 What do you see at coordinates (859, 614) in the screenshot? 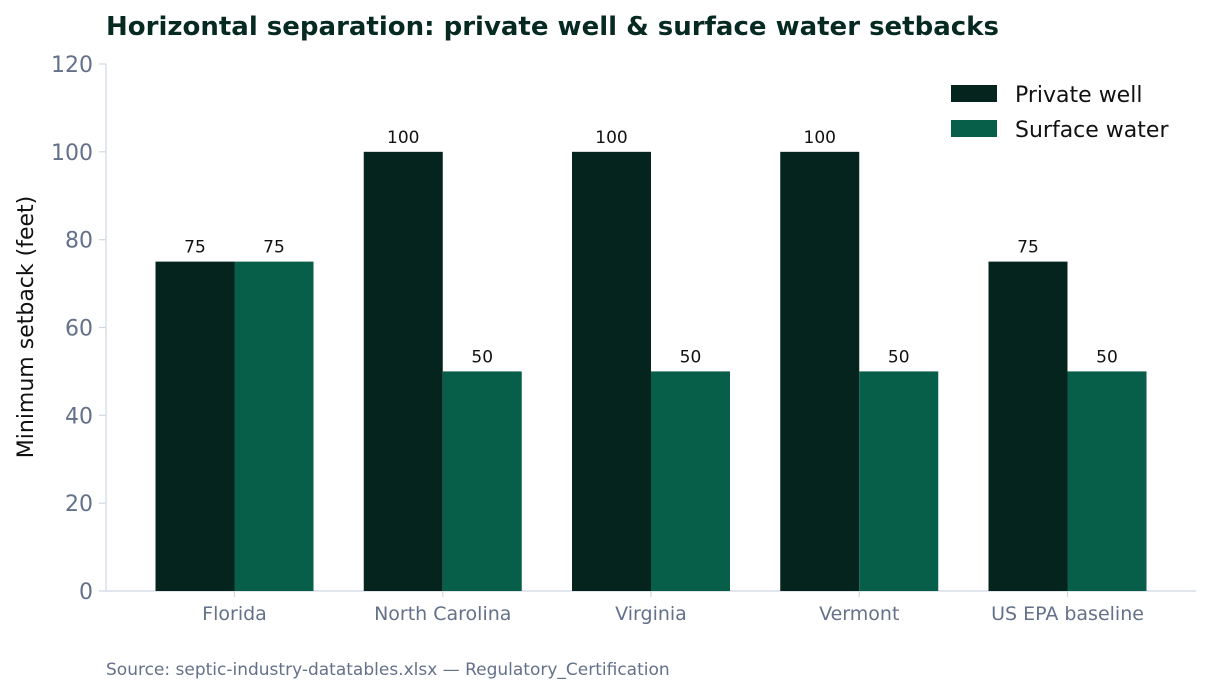
I see `x-tick-label: Vermont` at bounding box center [859, 614].